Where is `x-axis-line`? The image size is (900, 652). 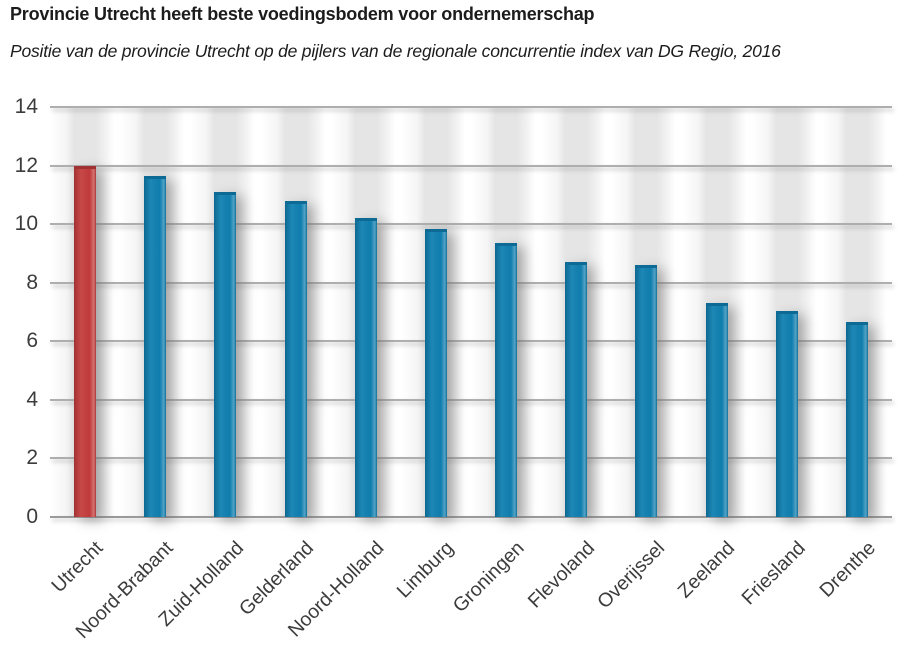
x-axis-line is located at coordinates (471, 517).